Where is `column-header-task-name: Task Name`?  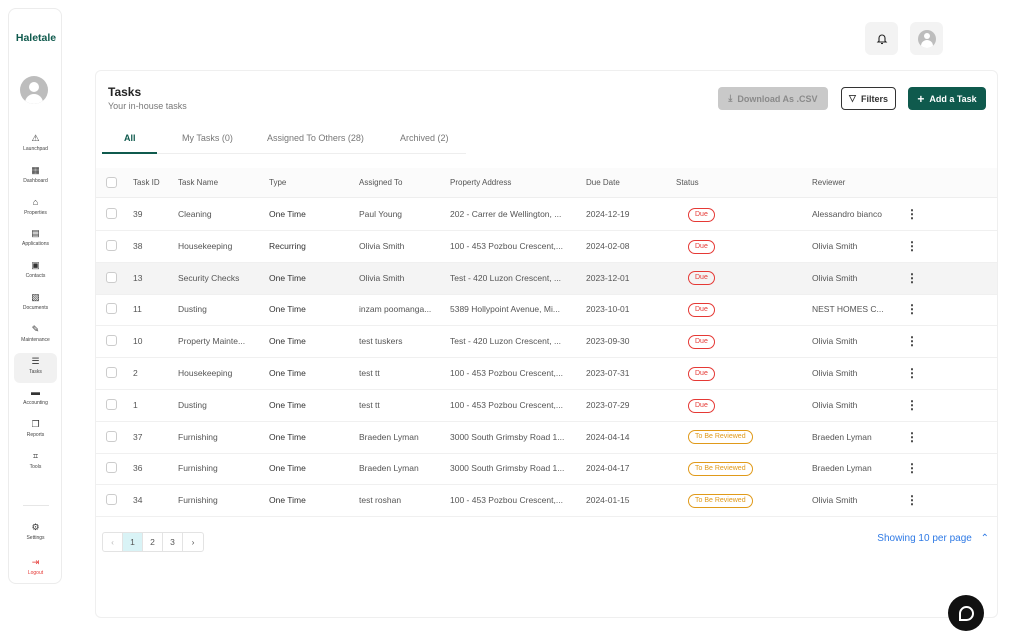
column-header-task-name: Task Name is located at coordinates (198, 182).